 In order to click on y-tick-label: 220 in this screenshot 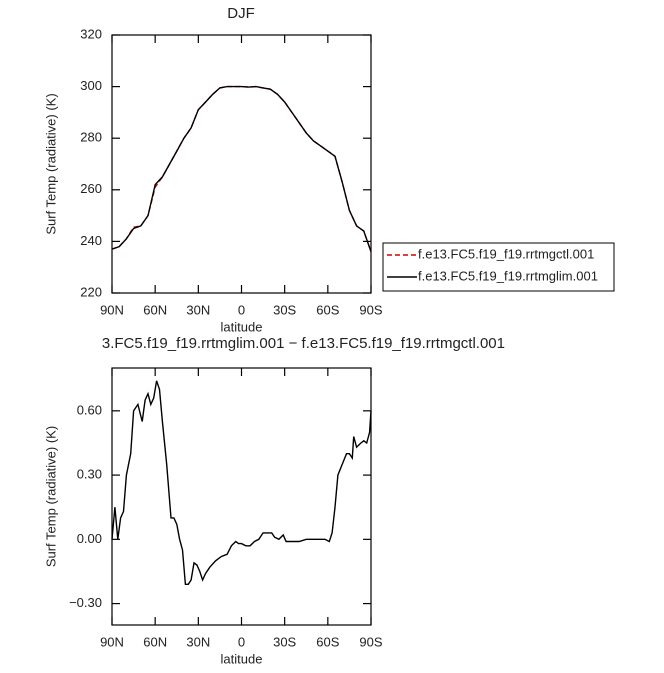, I will do `click(91, 291)`.